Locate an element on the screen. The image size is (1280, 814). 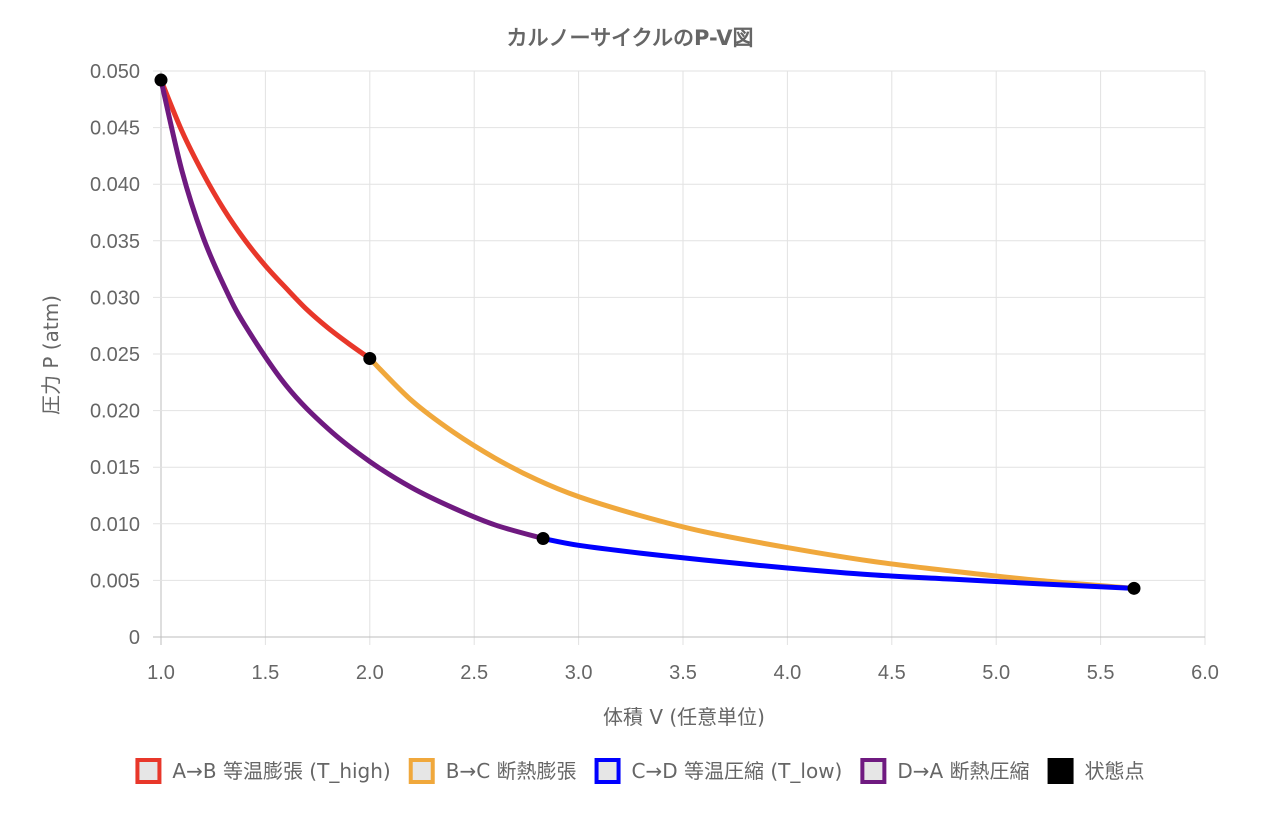
x-axis-ticks: 1.0 1.5 2.0 2.5 3.0 3.5 4.0 4.5 5.0 5.5 6.0 is located at coordinates (683, 673).